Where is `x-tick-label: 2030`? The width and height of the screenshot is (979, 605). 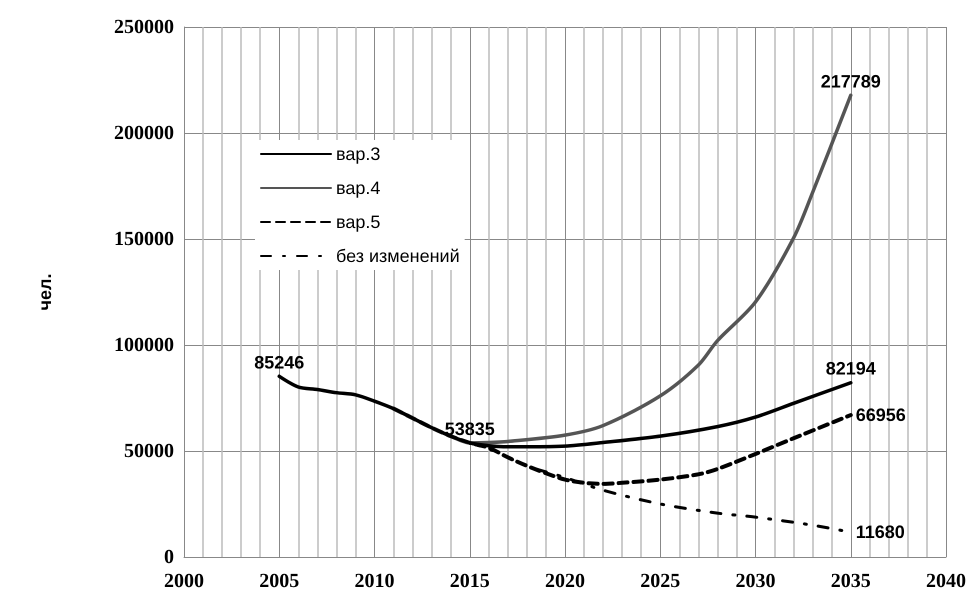
x-tick-label: 2030 is located at coordinates (756, 581).